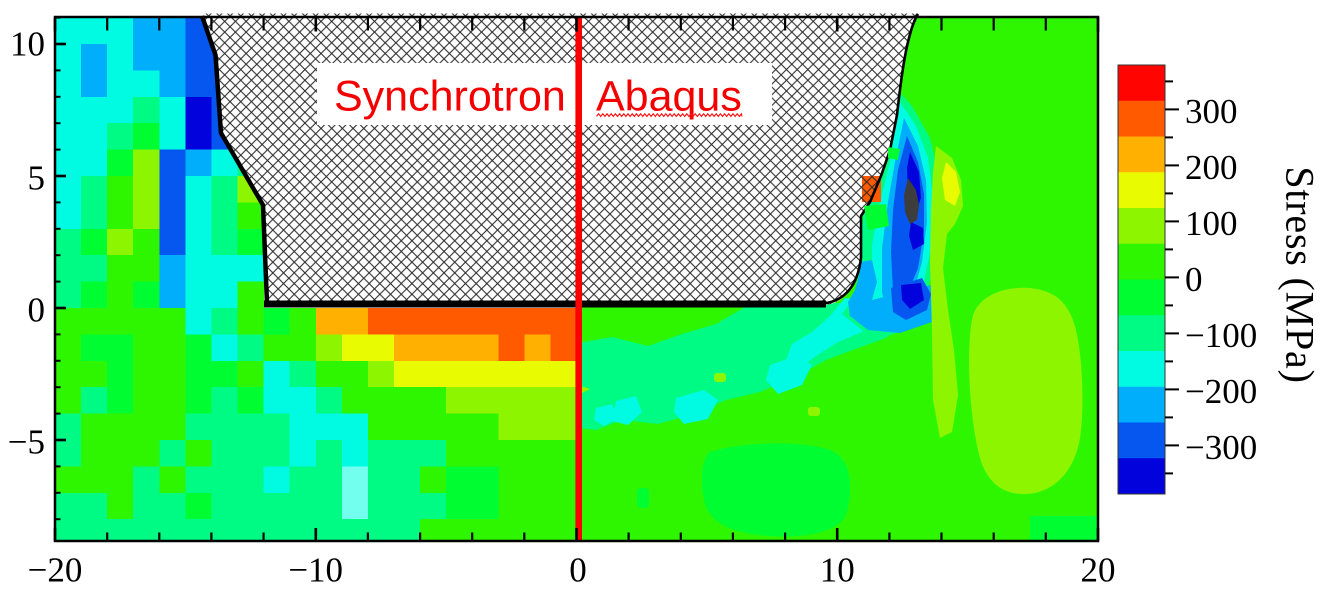  Describe the element at coordinates (26, 442) in the screenshot. I see `svg-text: −5` at that location.